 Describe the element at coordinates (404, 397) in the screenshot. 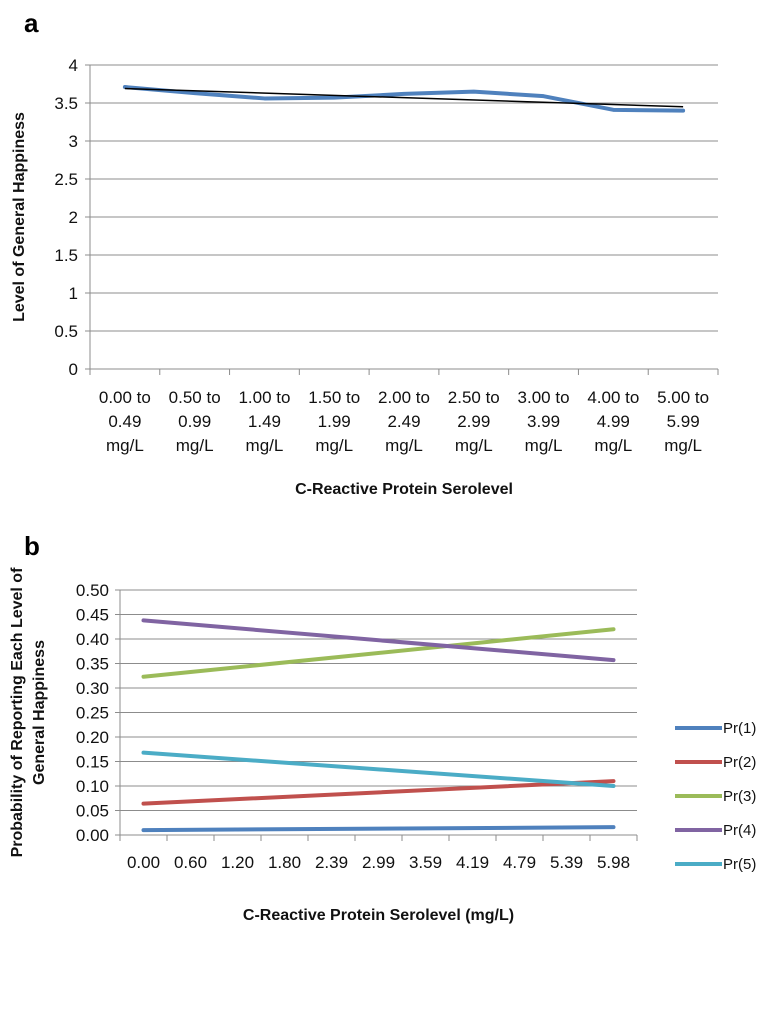

I see `xtick-label-line-a: 2.00 to` at that location.